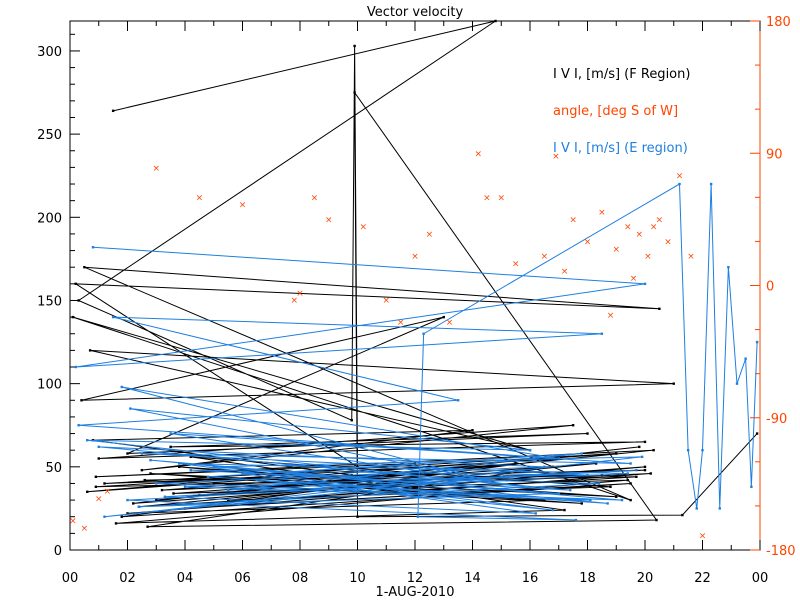 The width and height of the screenshot is (800, 600). What do you see at coordinates (58, 551) in the screenshot?
I see `y-left-tick-label: 0` at bounding box center [58, 551].